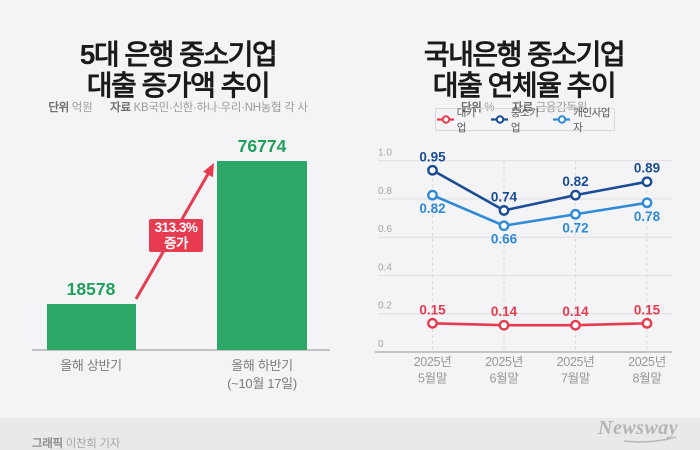 Image resolution: width=700 pixels, height=450 pixels. I want to click on svg-text: 0.74, so click(504, 196).